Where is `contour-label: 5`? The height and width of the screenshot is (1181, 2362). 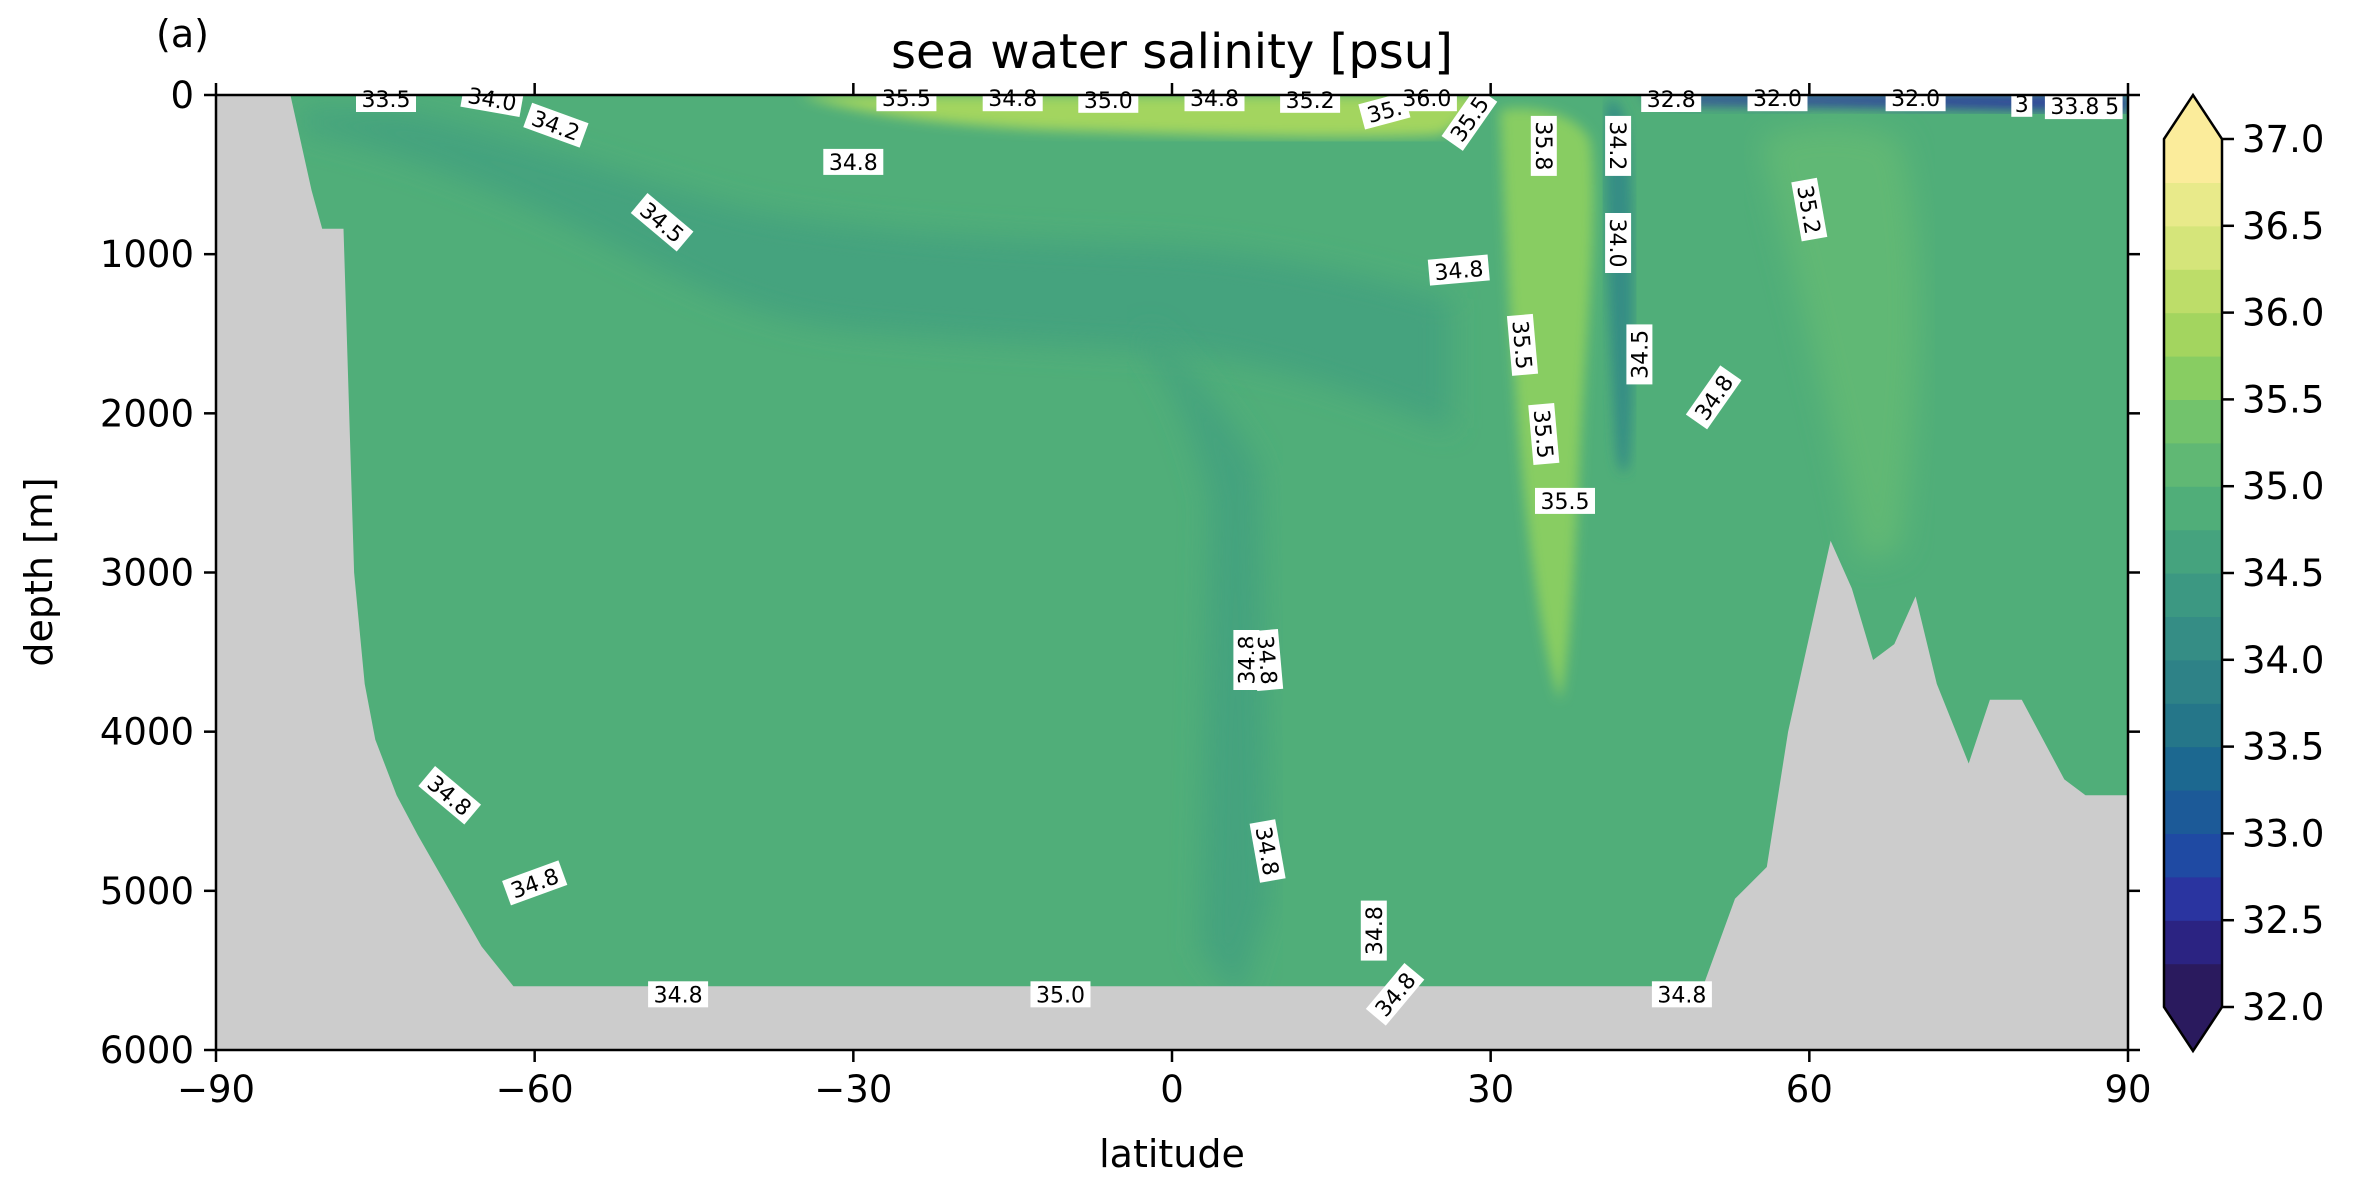
contour-label: 5 is located at coordinates (2112, 106).